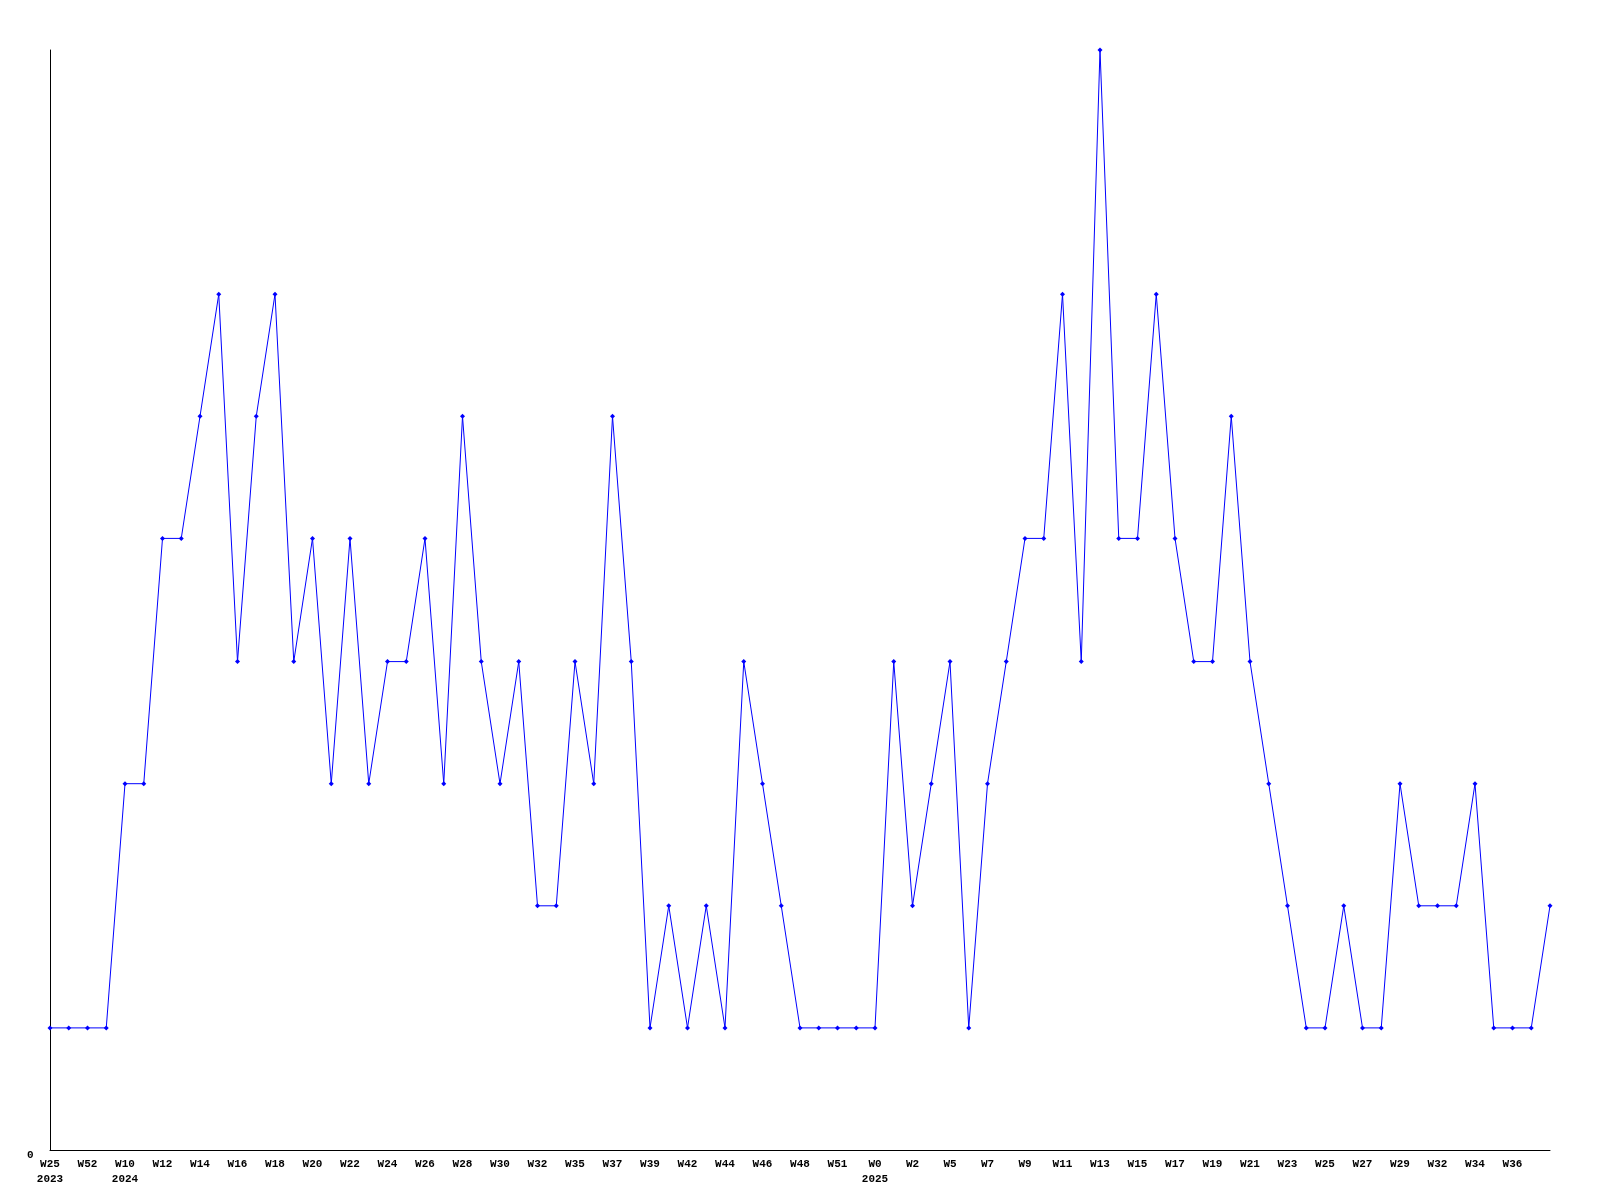 This screenshot has width=1600, height=1200. Describe the element at coordinates (1512, 1163) in the screenshot. I see `x-tick-label: W36` at that location.